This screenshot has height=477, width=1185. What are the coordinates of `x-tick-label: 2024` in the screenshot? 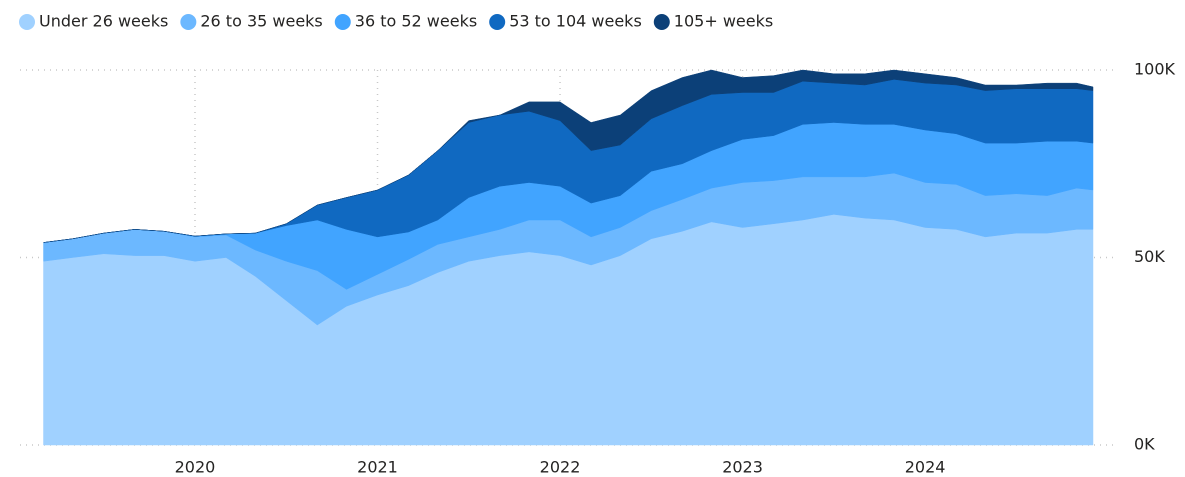 It's located at (925, 467).